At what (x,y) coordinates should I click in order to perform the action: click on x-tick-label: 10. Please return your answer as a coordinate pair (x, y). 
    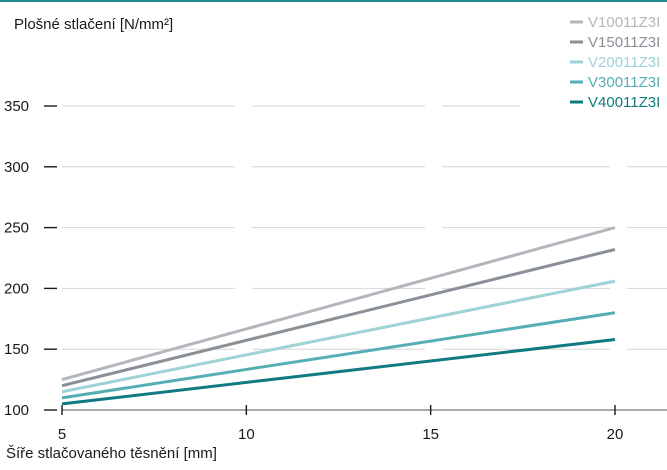
    Looking at the image, I should click on (246, 434).